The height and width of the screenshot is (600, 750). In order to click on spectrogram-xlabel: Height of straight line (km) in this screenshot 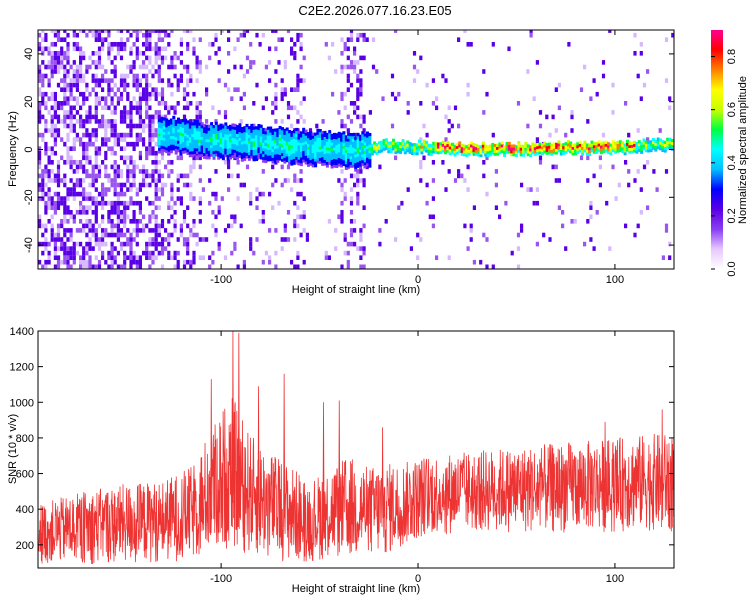, I will do `click(356, 290)`.